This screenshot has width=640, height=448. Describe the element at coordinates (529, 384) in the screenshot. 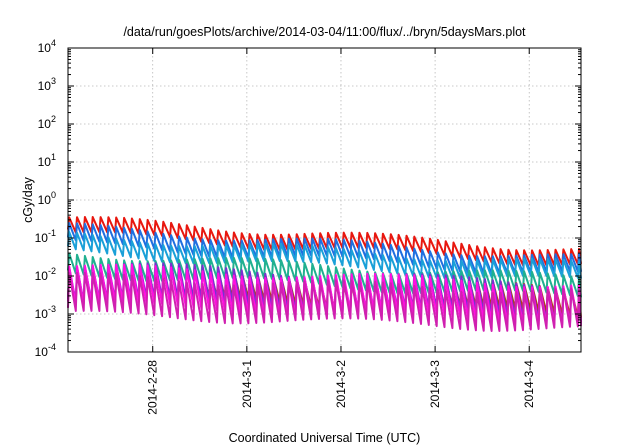

I see `x-tick-label: 2014-3-4` at that location.